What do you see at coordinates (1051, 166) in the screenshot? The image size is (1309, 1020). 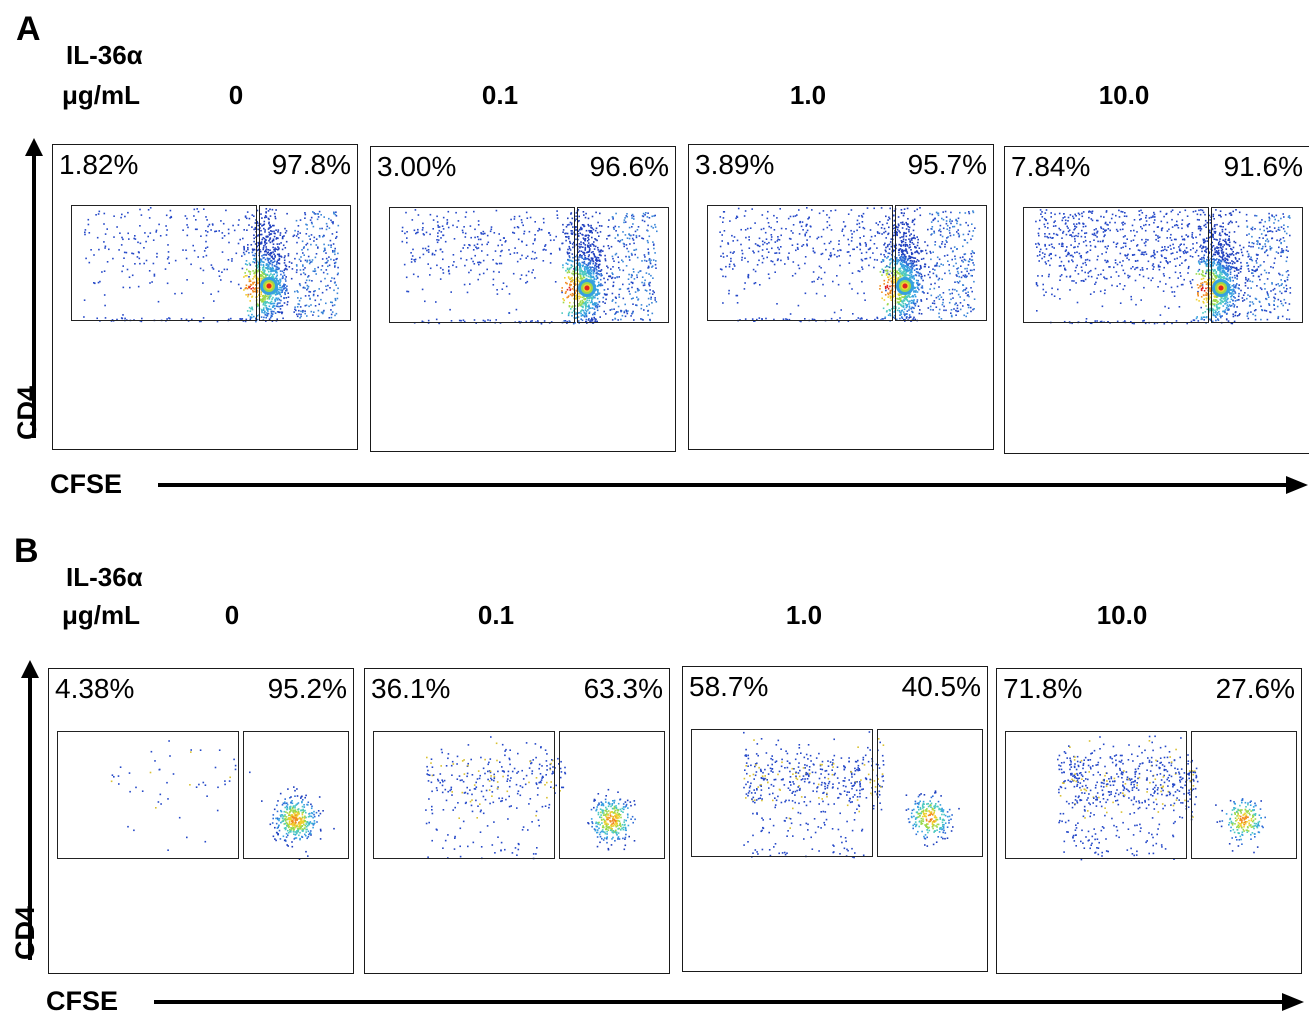 I see `left-gate-percent: 7.84%` at bounding box center [1051, 166].